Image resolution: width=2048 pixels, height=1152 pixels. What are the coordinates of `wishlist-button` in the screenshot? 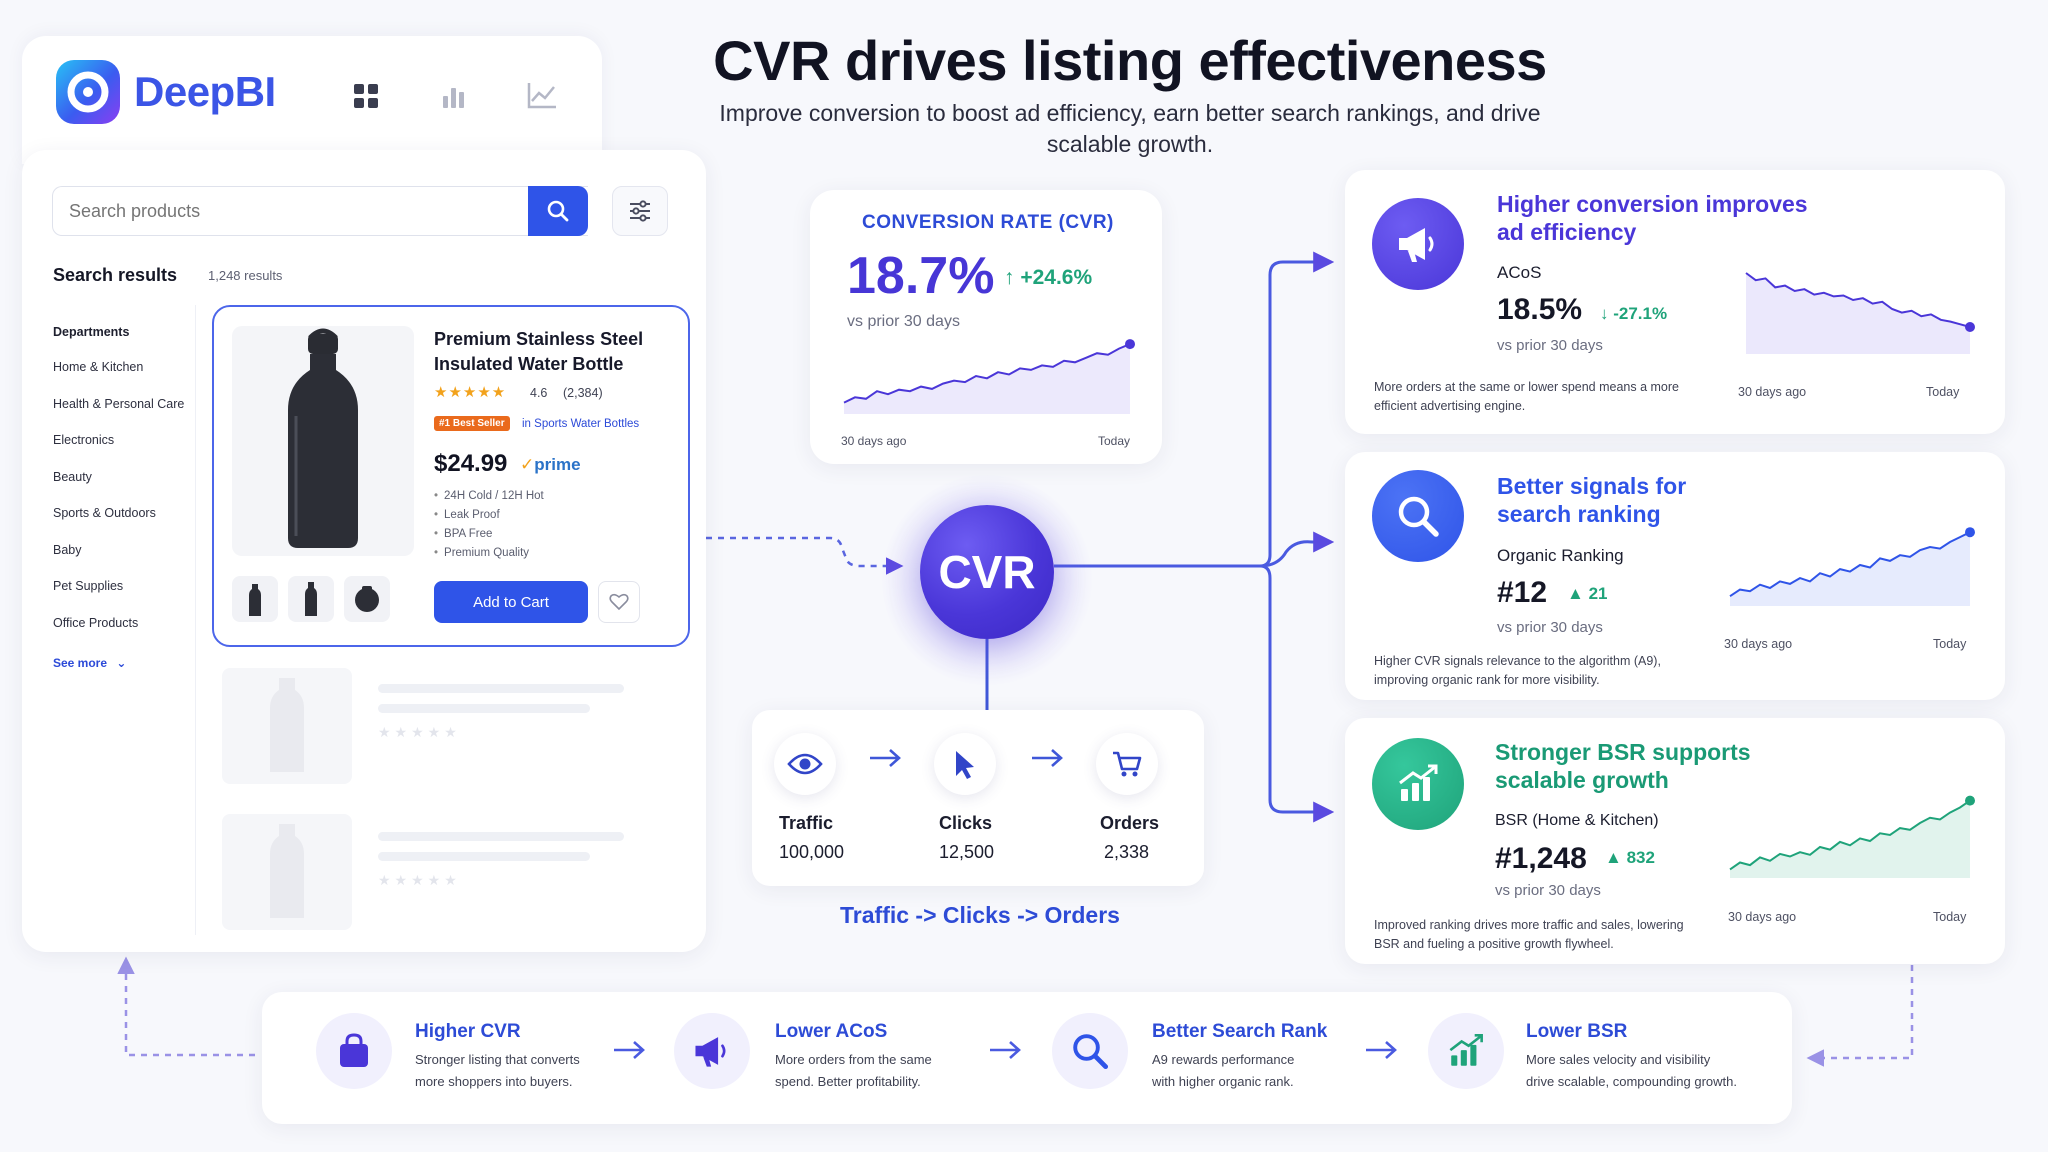 It's located at (619, 602).